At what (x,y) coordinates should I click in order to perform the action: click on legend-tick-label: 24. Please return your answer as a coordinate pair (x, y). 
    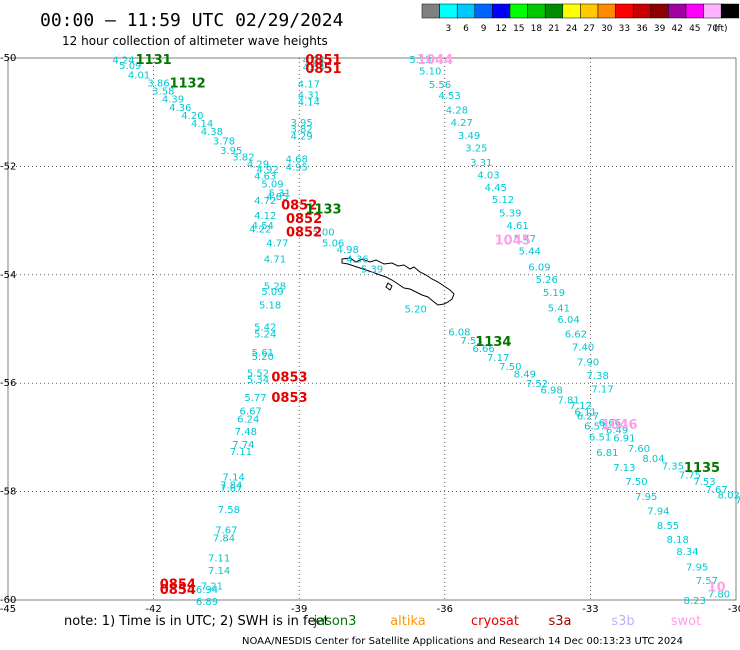
    Looking at the image, I should click on (572, 29).